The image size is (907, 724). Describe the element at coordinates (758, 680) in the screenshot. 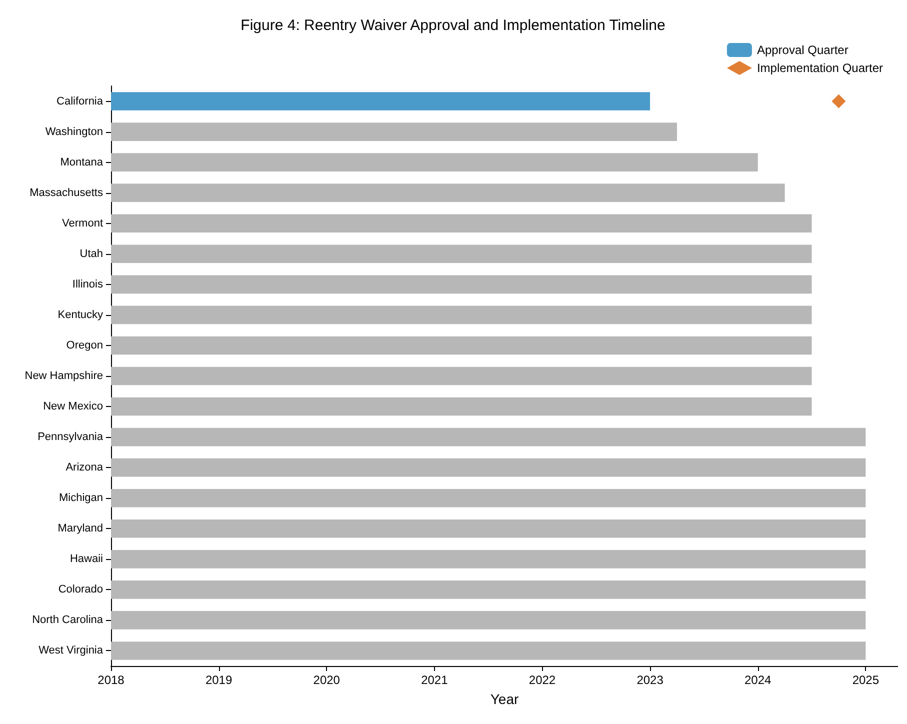

I see `x-tick-label: 2024` at that location.